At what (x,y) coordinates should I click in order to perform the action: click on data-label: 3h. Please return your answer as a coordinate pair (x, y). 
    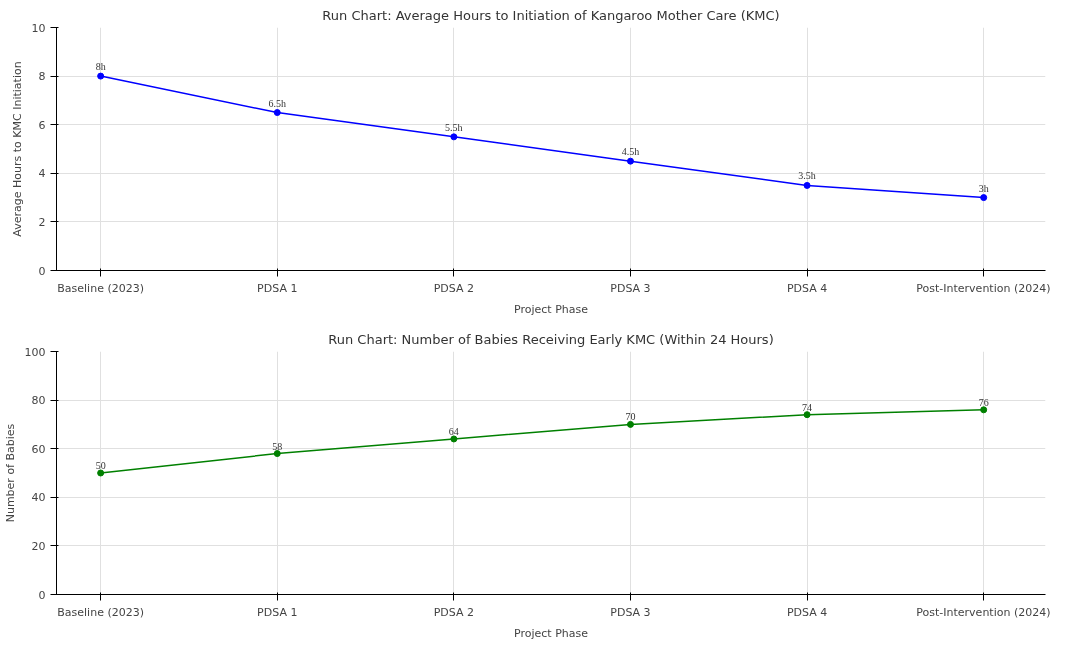
    Looking at the image, I should click on (983, 188).